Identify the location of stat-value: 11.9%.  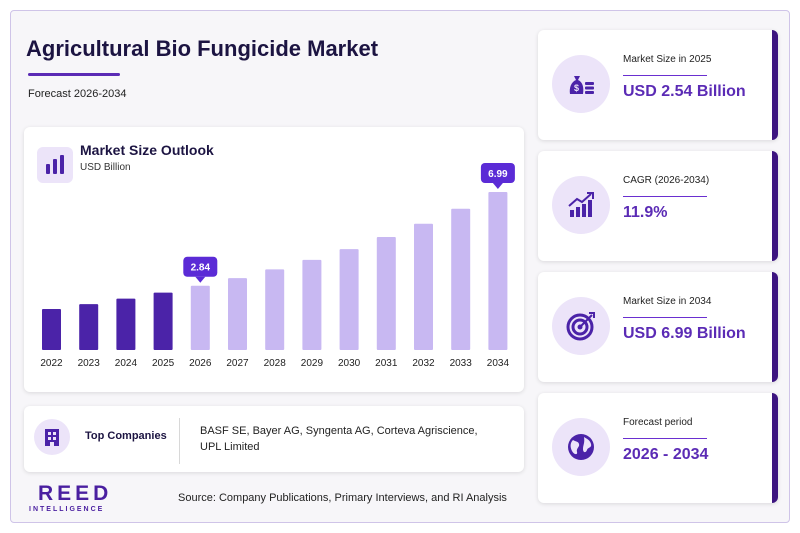
(645, 212).